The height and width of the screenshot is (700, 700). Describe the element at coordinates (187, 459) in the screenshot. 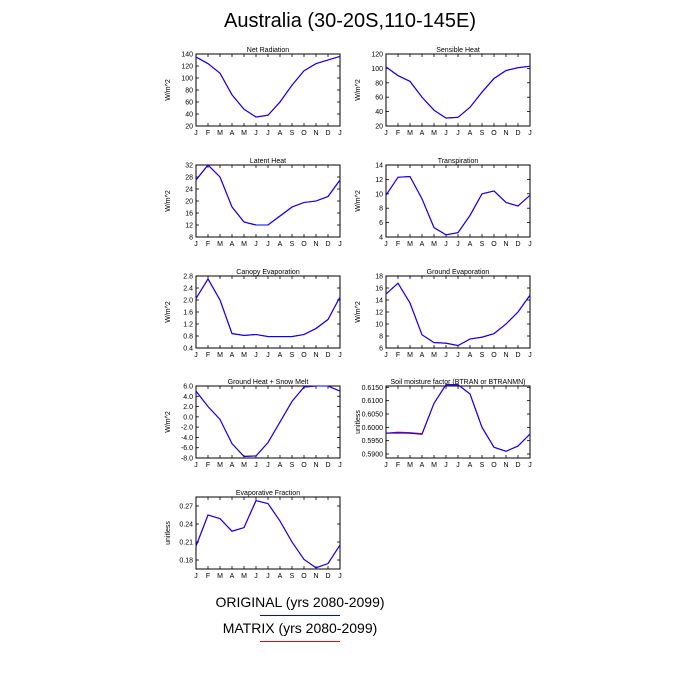

I see `y-tick-label: -8.0` at that location.